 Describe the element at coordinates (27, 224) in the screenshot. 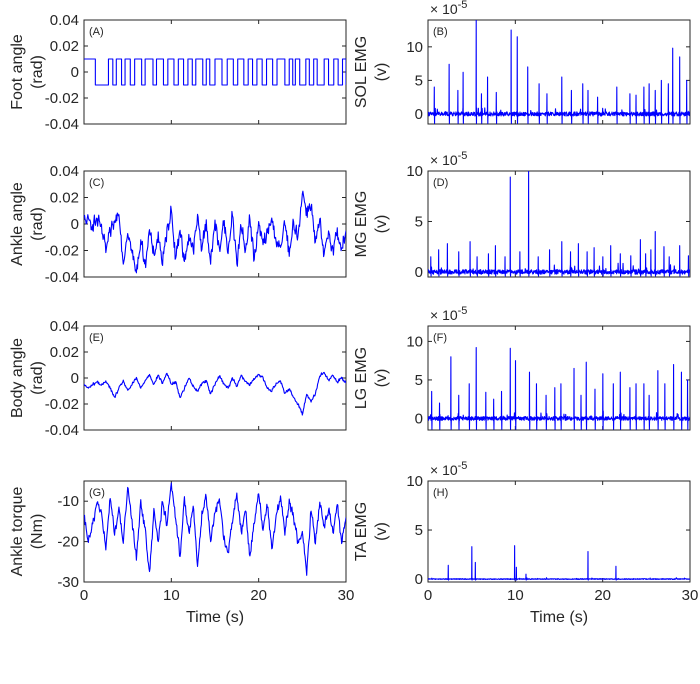

I see `y-axis-label: Ankle angle (rad)` at that location.